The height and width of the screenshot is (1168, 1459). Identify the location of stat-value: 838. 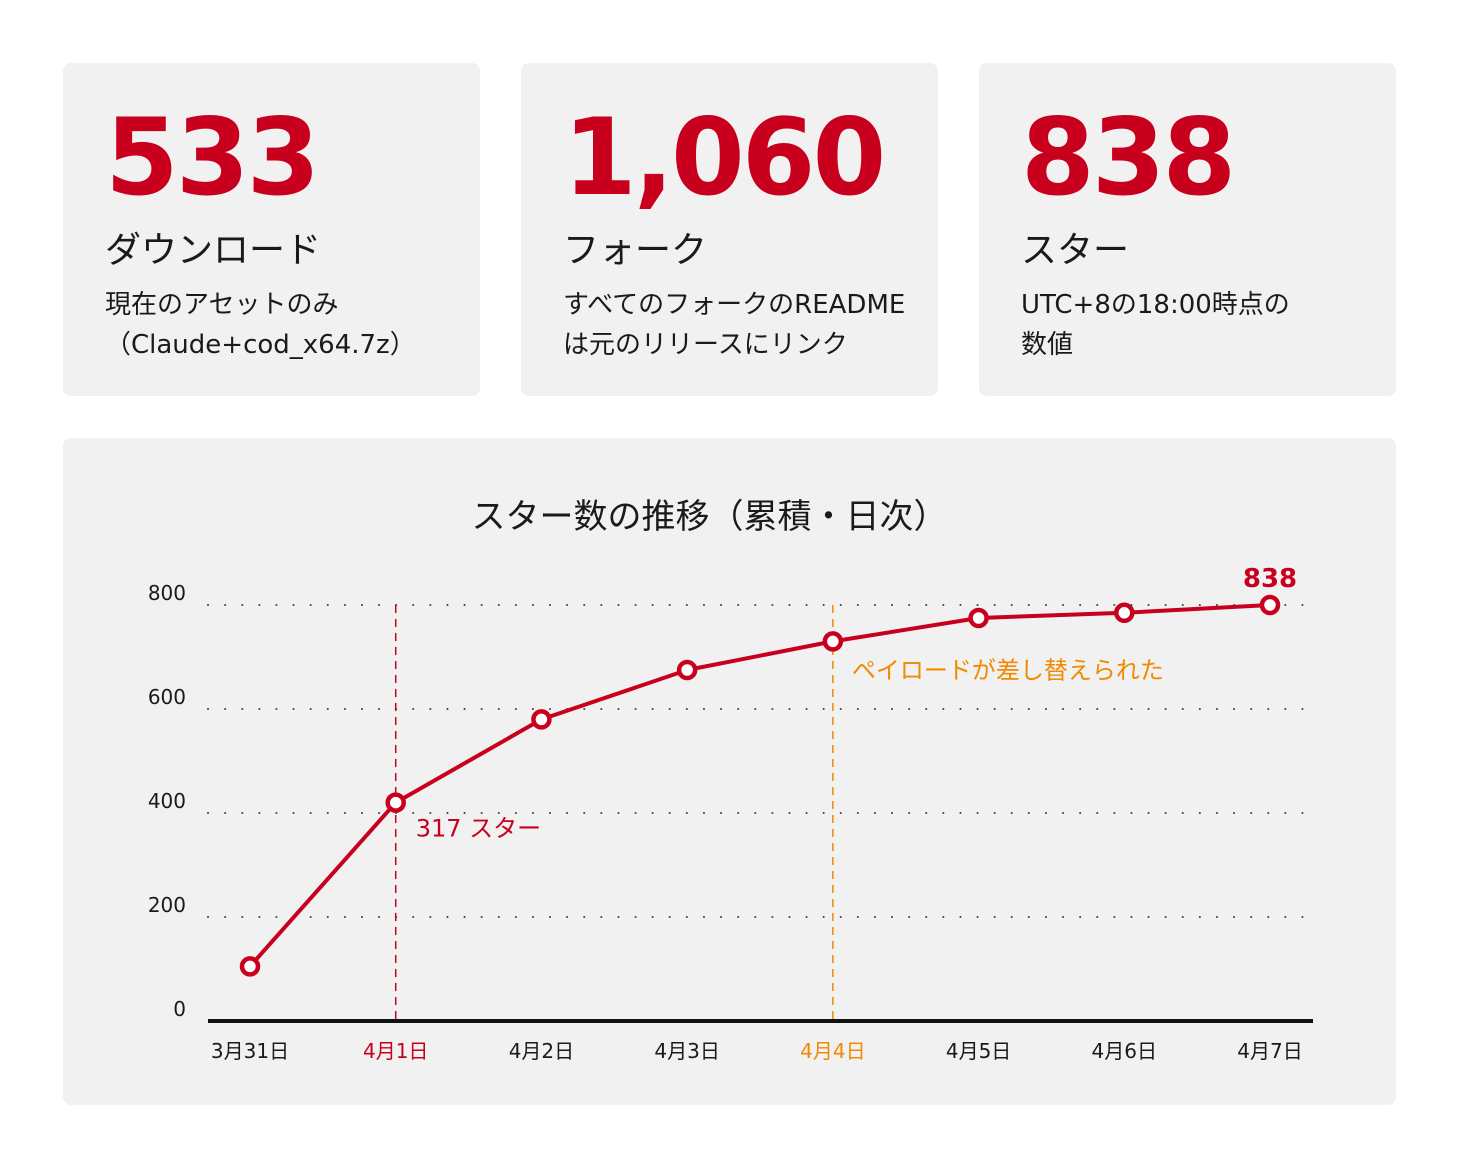
(1128, 157).